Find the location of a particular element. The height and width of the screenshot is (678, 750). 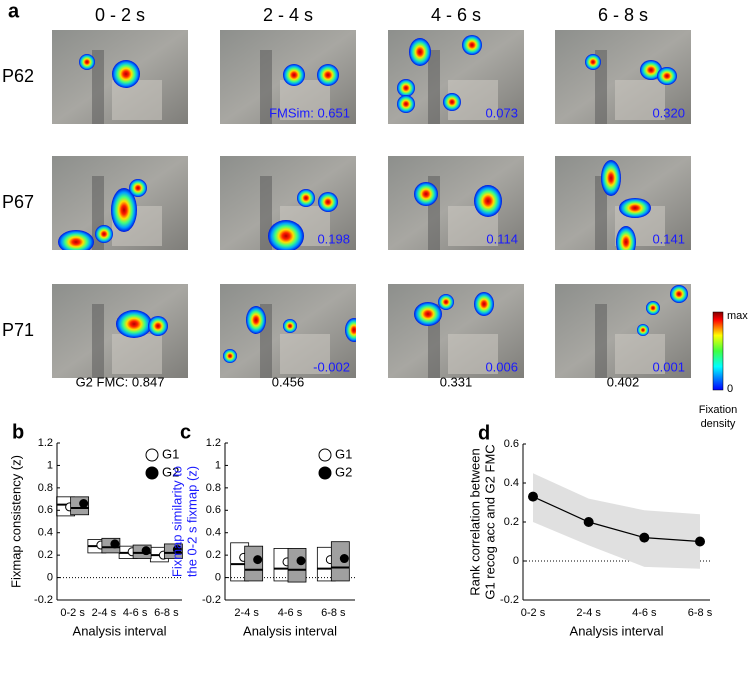

x-tick-label: 2-4 s is located at coordinates (246, 613).